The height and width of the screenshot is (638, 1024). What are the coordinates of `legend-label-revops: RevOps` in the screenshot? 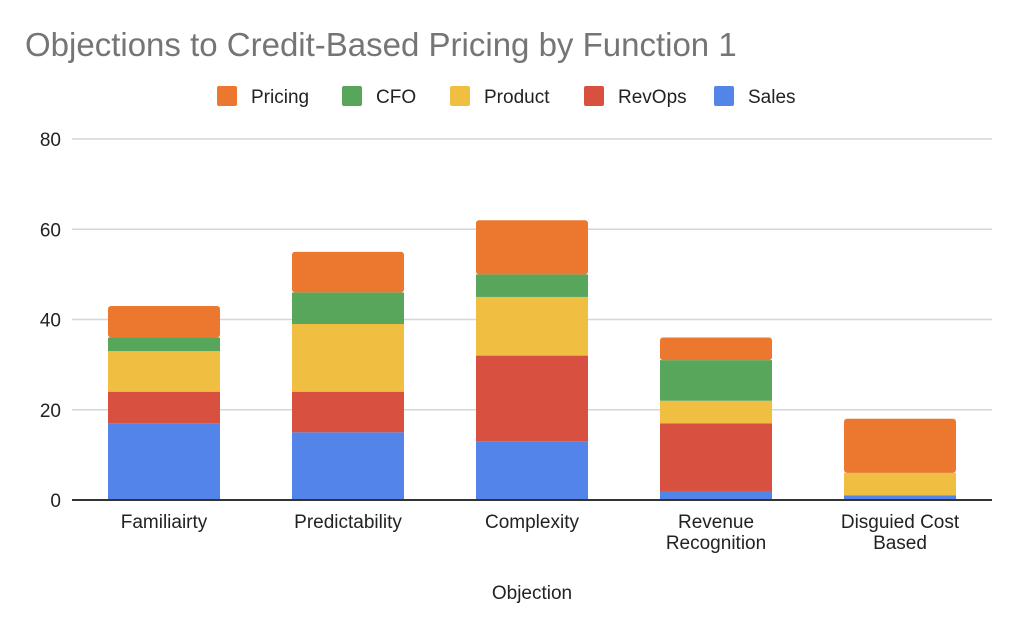 It's located at (652, 97).